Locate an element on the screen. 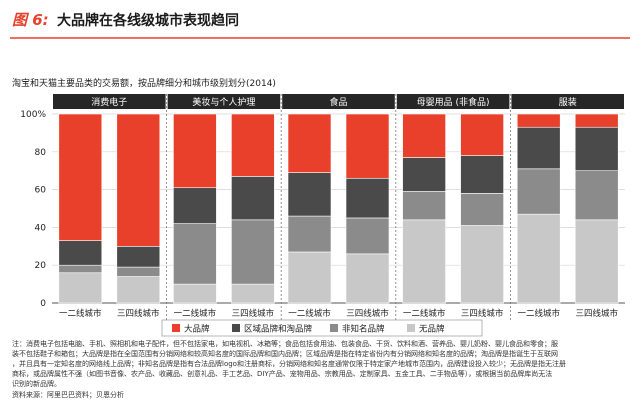 This screenshot has height=413, width=640. category-label: 食品 is located at coordinates (338, 102).